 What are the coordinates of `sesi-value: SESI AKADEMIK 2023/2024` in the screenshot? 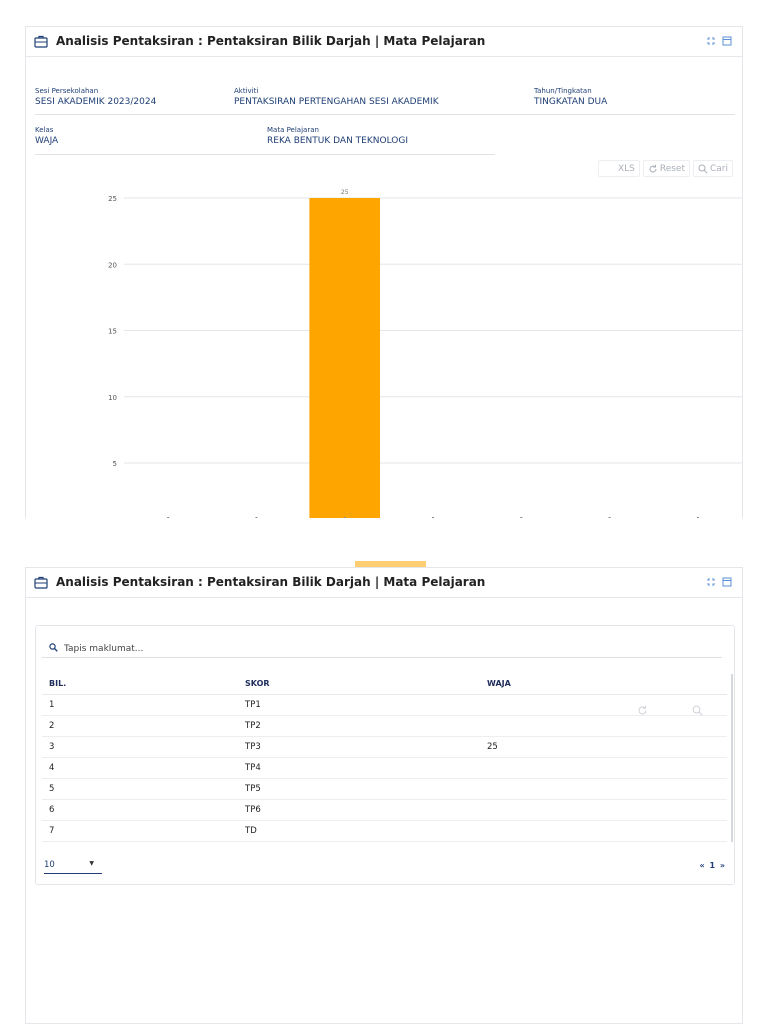 It's located at (96, 102).